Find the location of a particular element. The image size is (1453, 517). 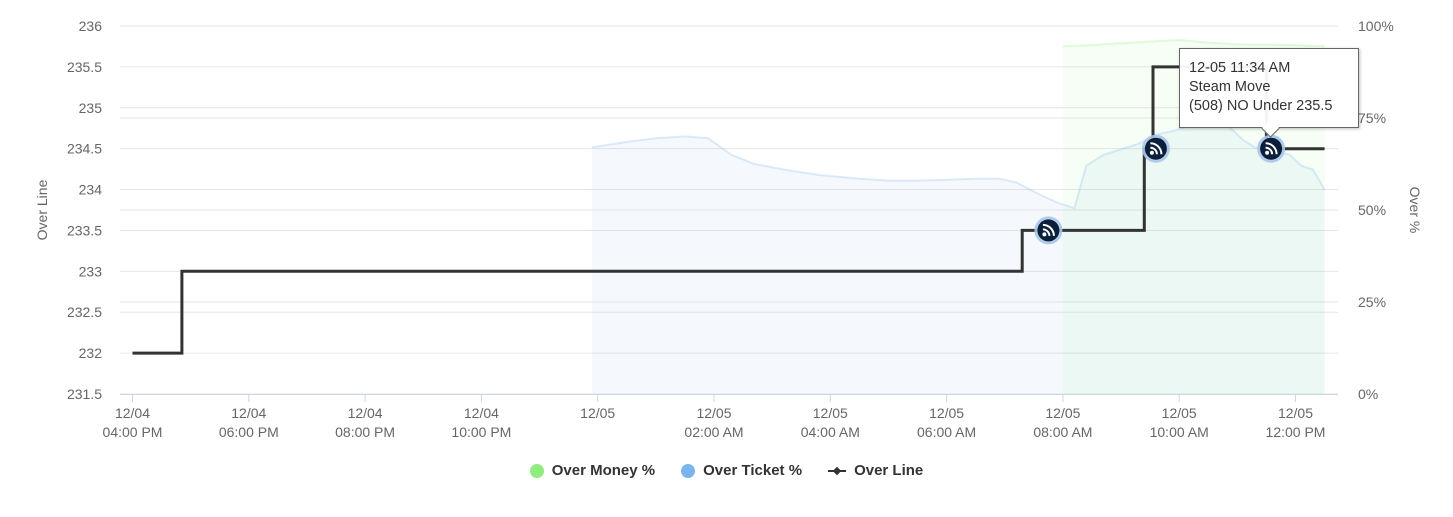

x-tick-time: 10:00 PM is located at coordinates (481, 432).